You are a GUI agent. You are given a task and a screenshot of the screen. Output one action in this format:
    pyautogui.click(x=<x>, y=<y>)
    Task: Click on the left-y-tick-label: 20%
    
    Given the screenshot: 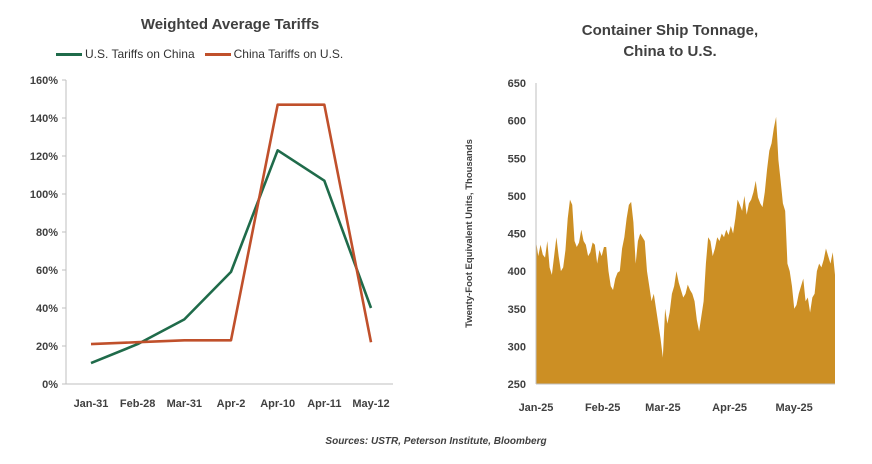 What is the action you would take?
    pyautogui.click(x=47, y=347)
    